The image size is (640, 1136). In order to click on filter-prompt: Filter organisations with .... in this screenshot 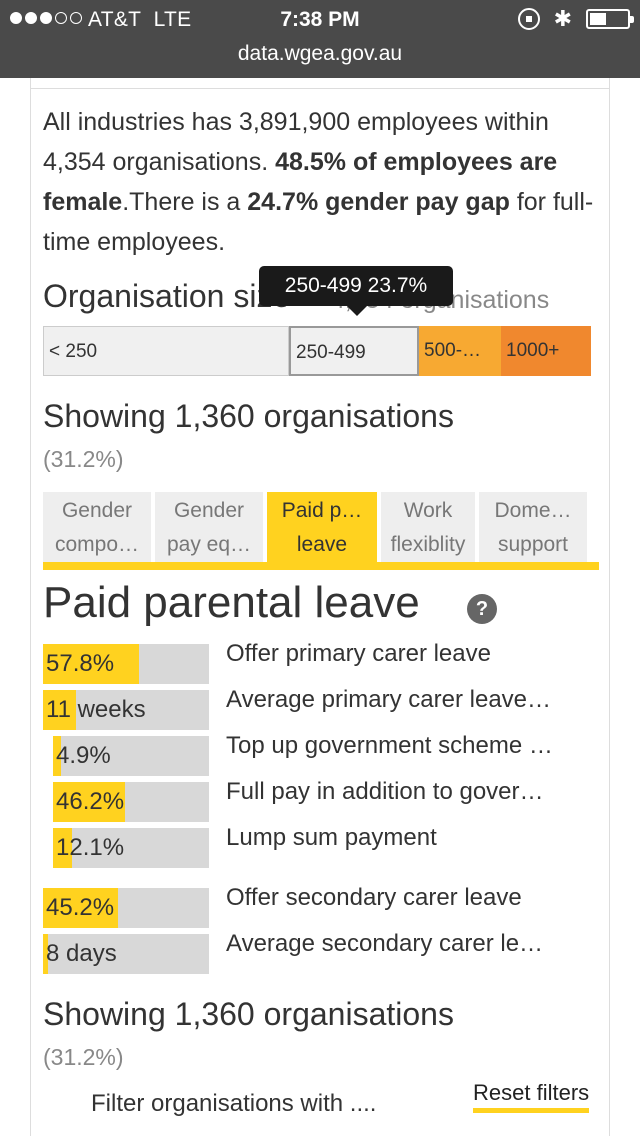, I will do `click(234, 1103)`.